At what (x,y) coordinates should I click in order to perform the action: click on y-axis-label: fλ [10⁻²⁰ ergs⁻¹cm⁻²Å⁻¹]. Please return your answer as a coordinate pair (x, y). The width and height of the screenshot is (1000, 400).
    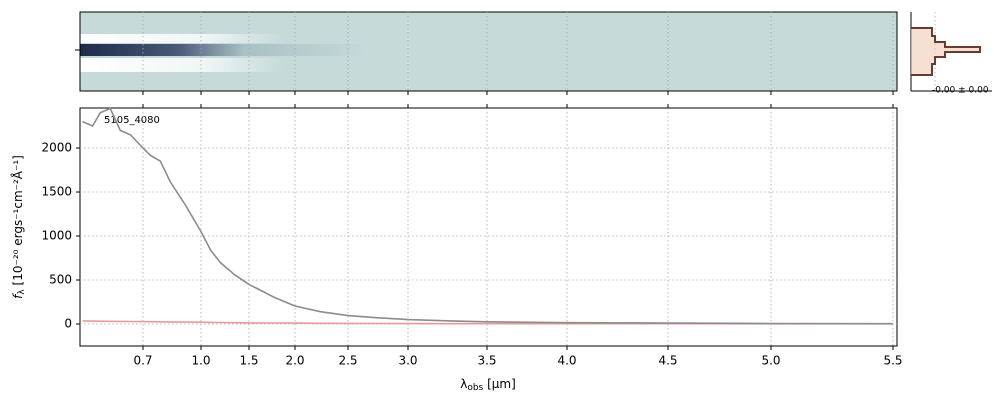
    Looking at the image, I should click on (18, 227).